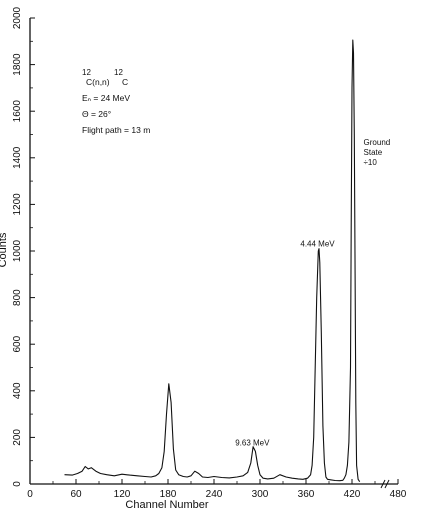 The width and height of the screenshot is (431, 516). Describe the element at coordinates (86, 72) in the screenshot. I see `reaction-mass-pre: 12` at that location.